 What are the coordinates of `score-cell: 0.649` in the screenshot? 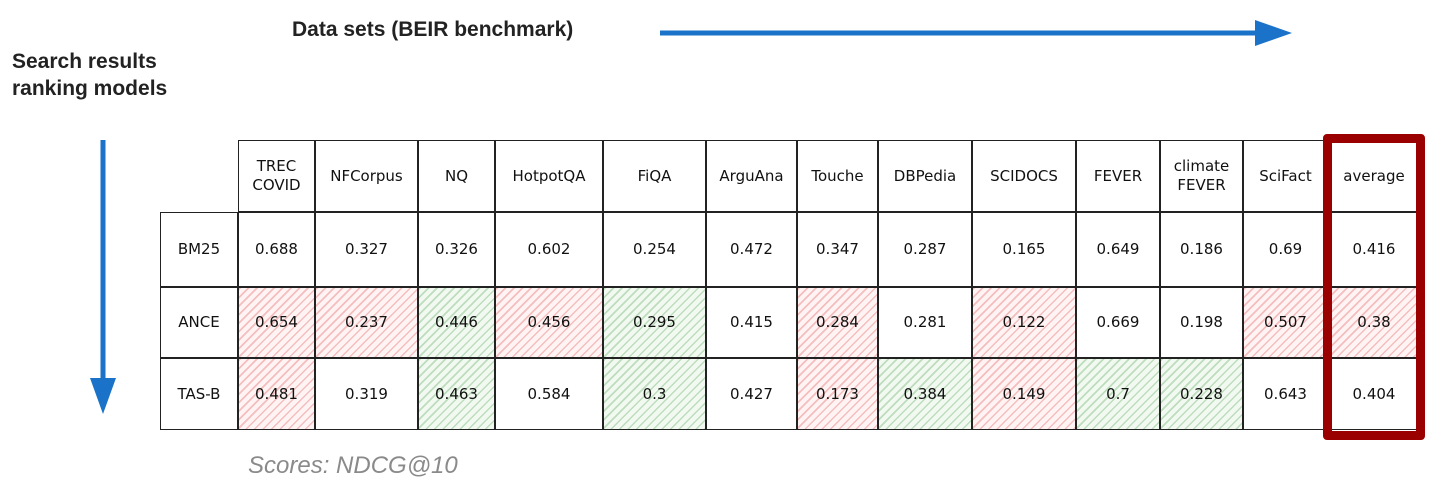 It's located at (1118, 249).